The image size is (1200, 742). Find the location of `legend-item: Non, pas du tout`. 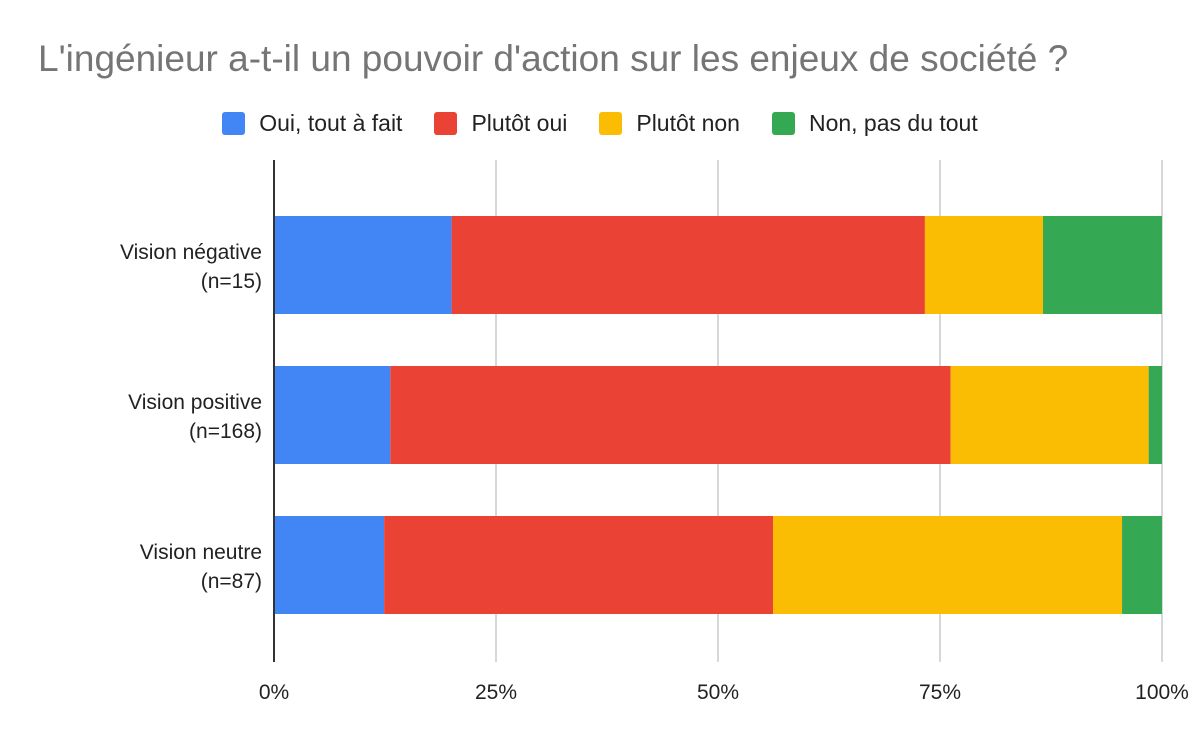

legend-item: Non, pas du tout is located at coordinates (874, 123).